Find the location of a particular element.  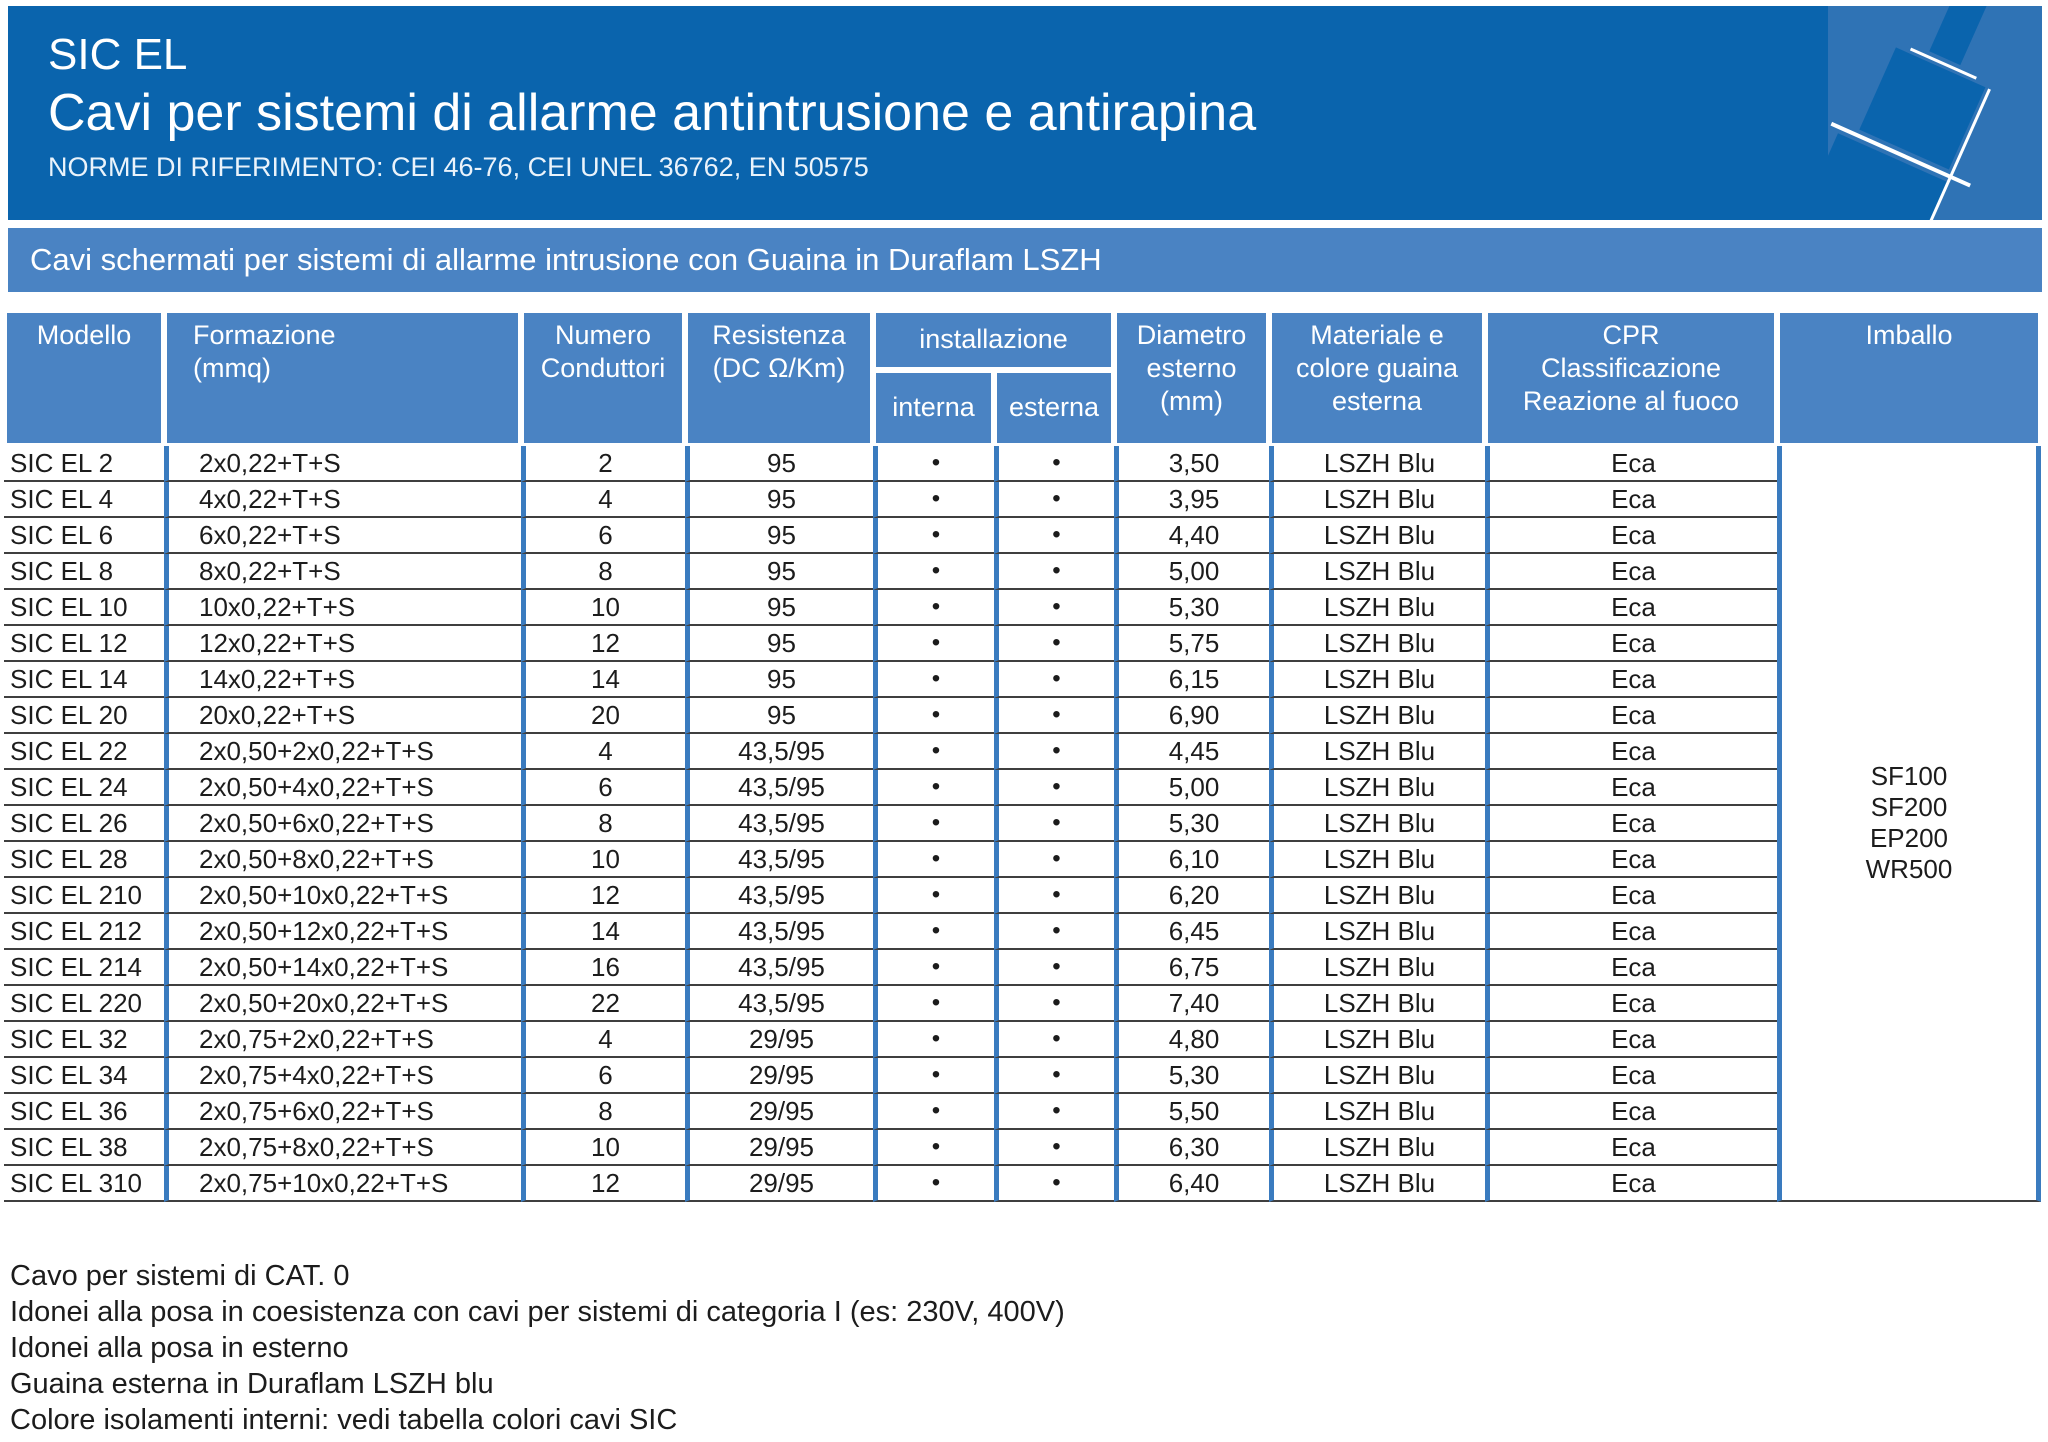

cell-conduttori: 12 is located at coordinates (603, 644).